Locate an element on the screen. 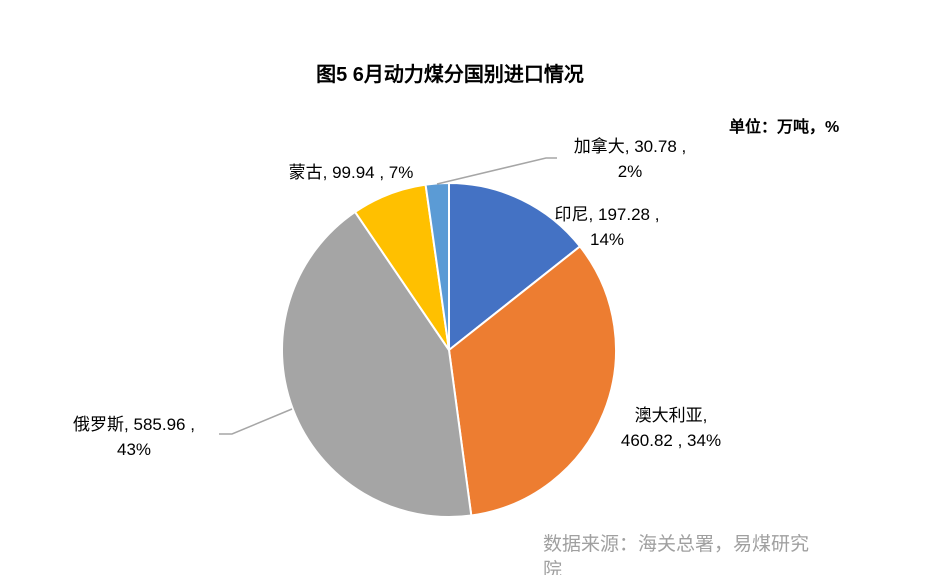 The height and width of the screenshot is (575, 927). data-label-line: 印尼, 197.28 , is located at coordinates (607, 214).